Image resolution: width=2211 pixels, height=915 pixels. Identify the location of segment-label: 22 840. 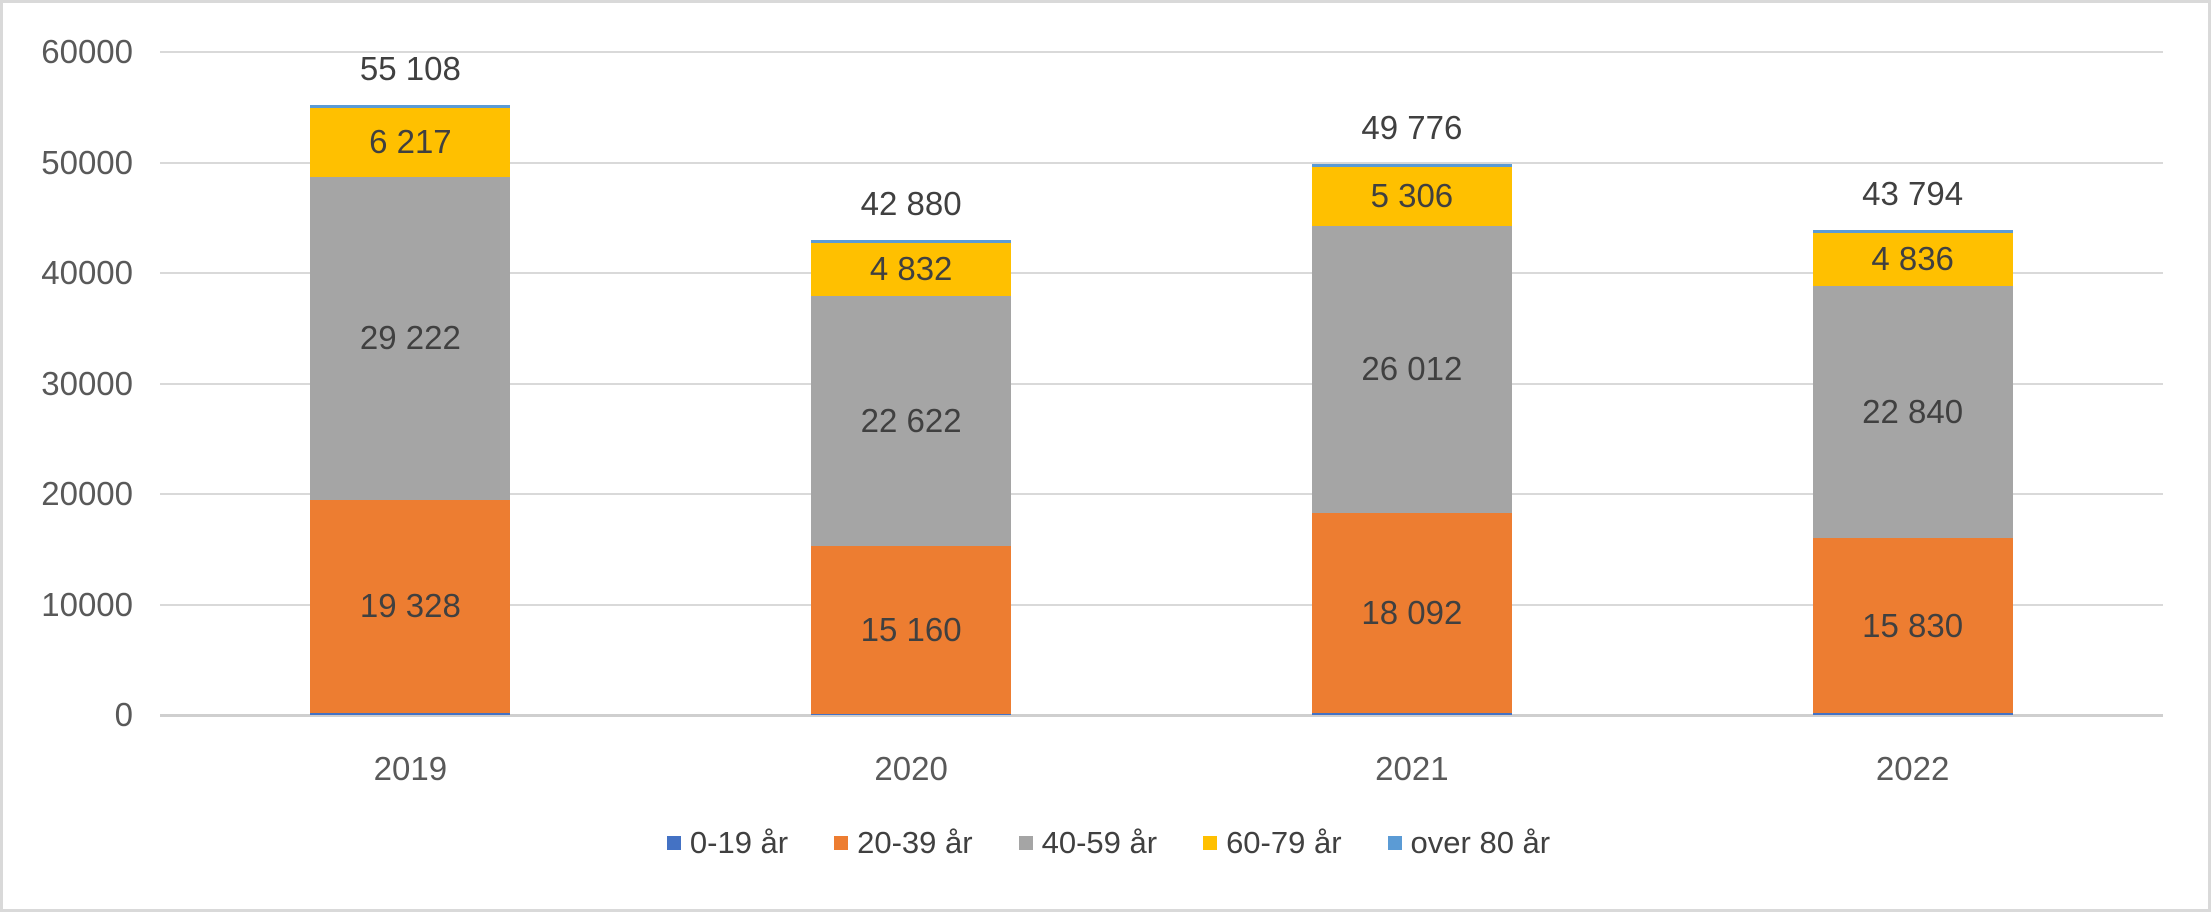
(1913, 412).